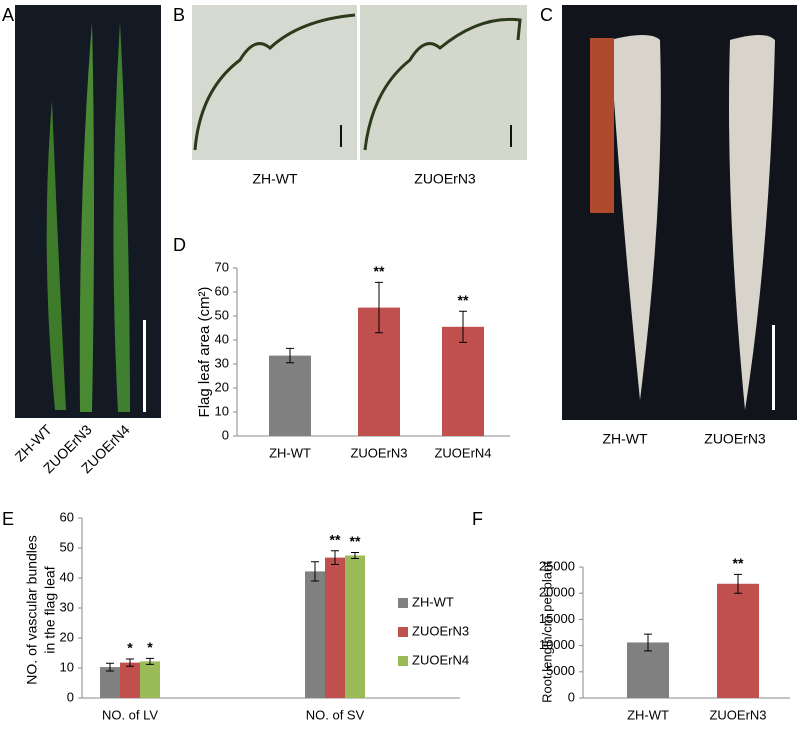 The width and height of the screenshot is (800, 751). Describe the element at coordinates (557, 565) in the screenshot. I see `y-tick-label: 25000` at that location.